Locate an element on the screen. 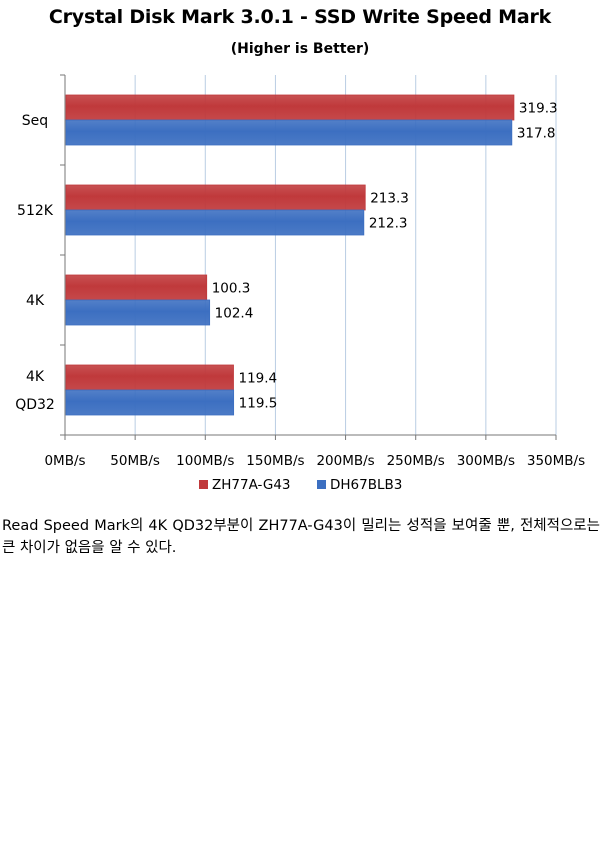 The width and height of the screenshot is (600, 849). x-tick-label: 250MB/s is located at coordinates (416, 461).